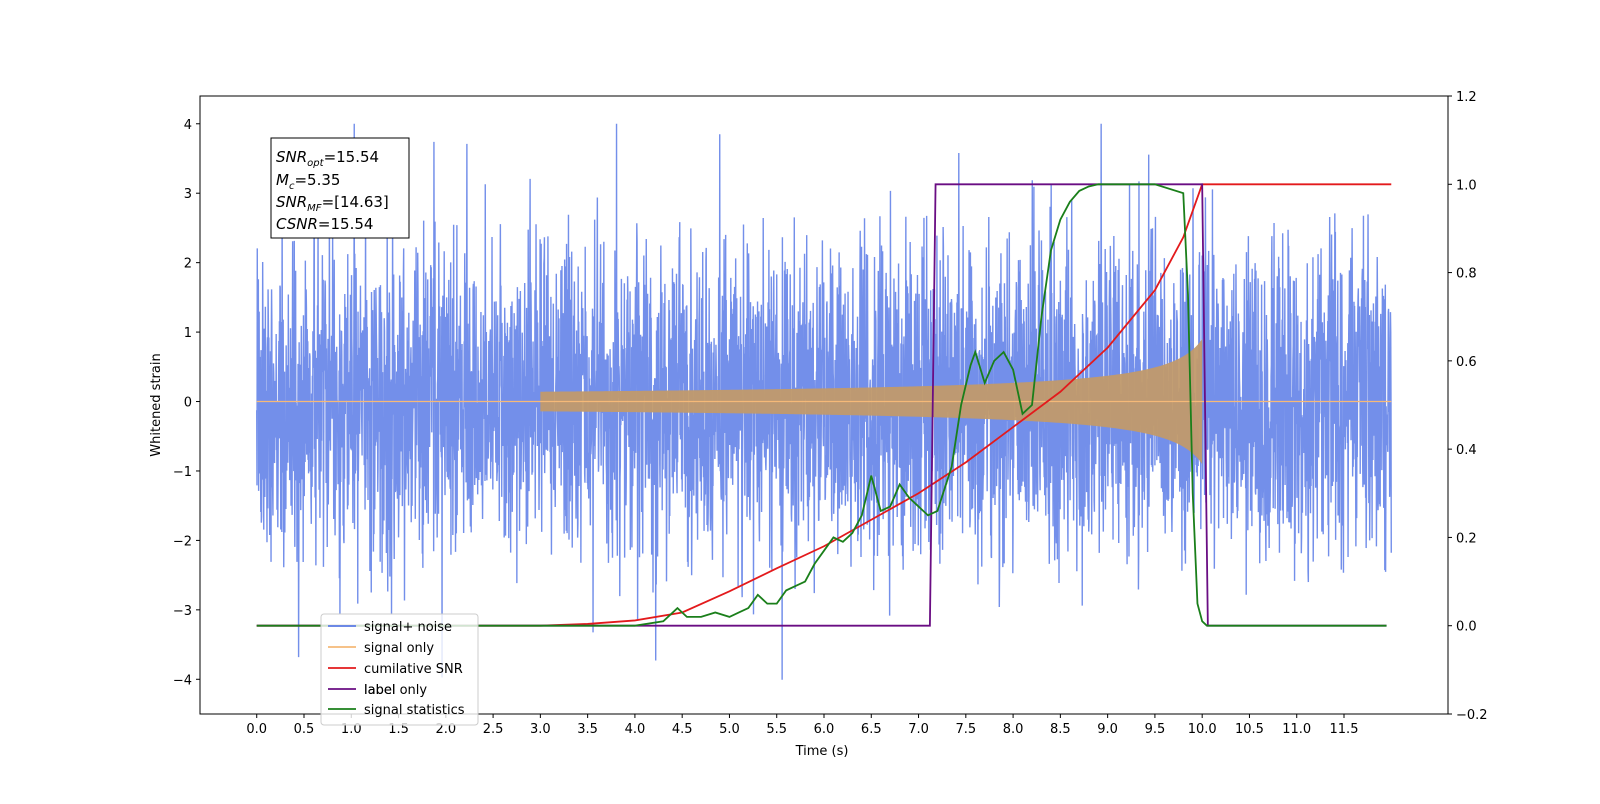 The height and width of the screenshot is (804, 1600). What do you see at coordinates (445, 729) in the screenshot?
I see `x-tick-label: 2.0` at bounding box center [445, 729].